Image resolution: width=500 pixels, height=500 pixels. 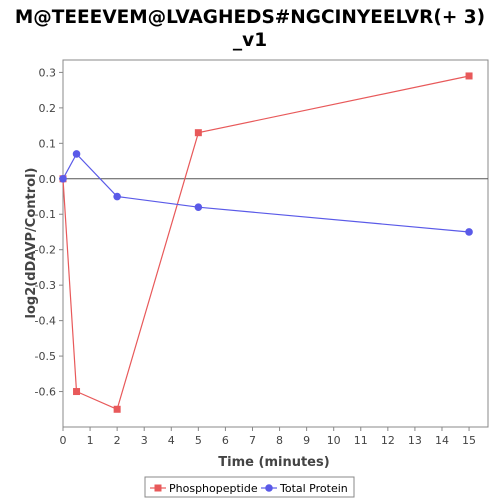 I want to click on chart-title-line-2: _v1, so click(x=250, y=40).